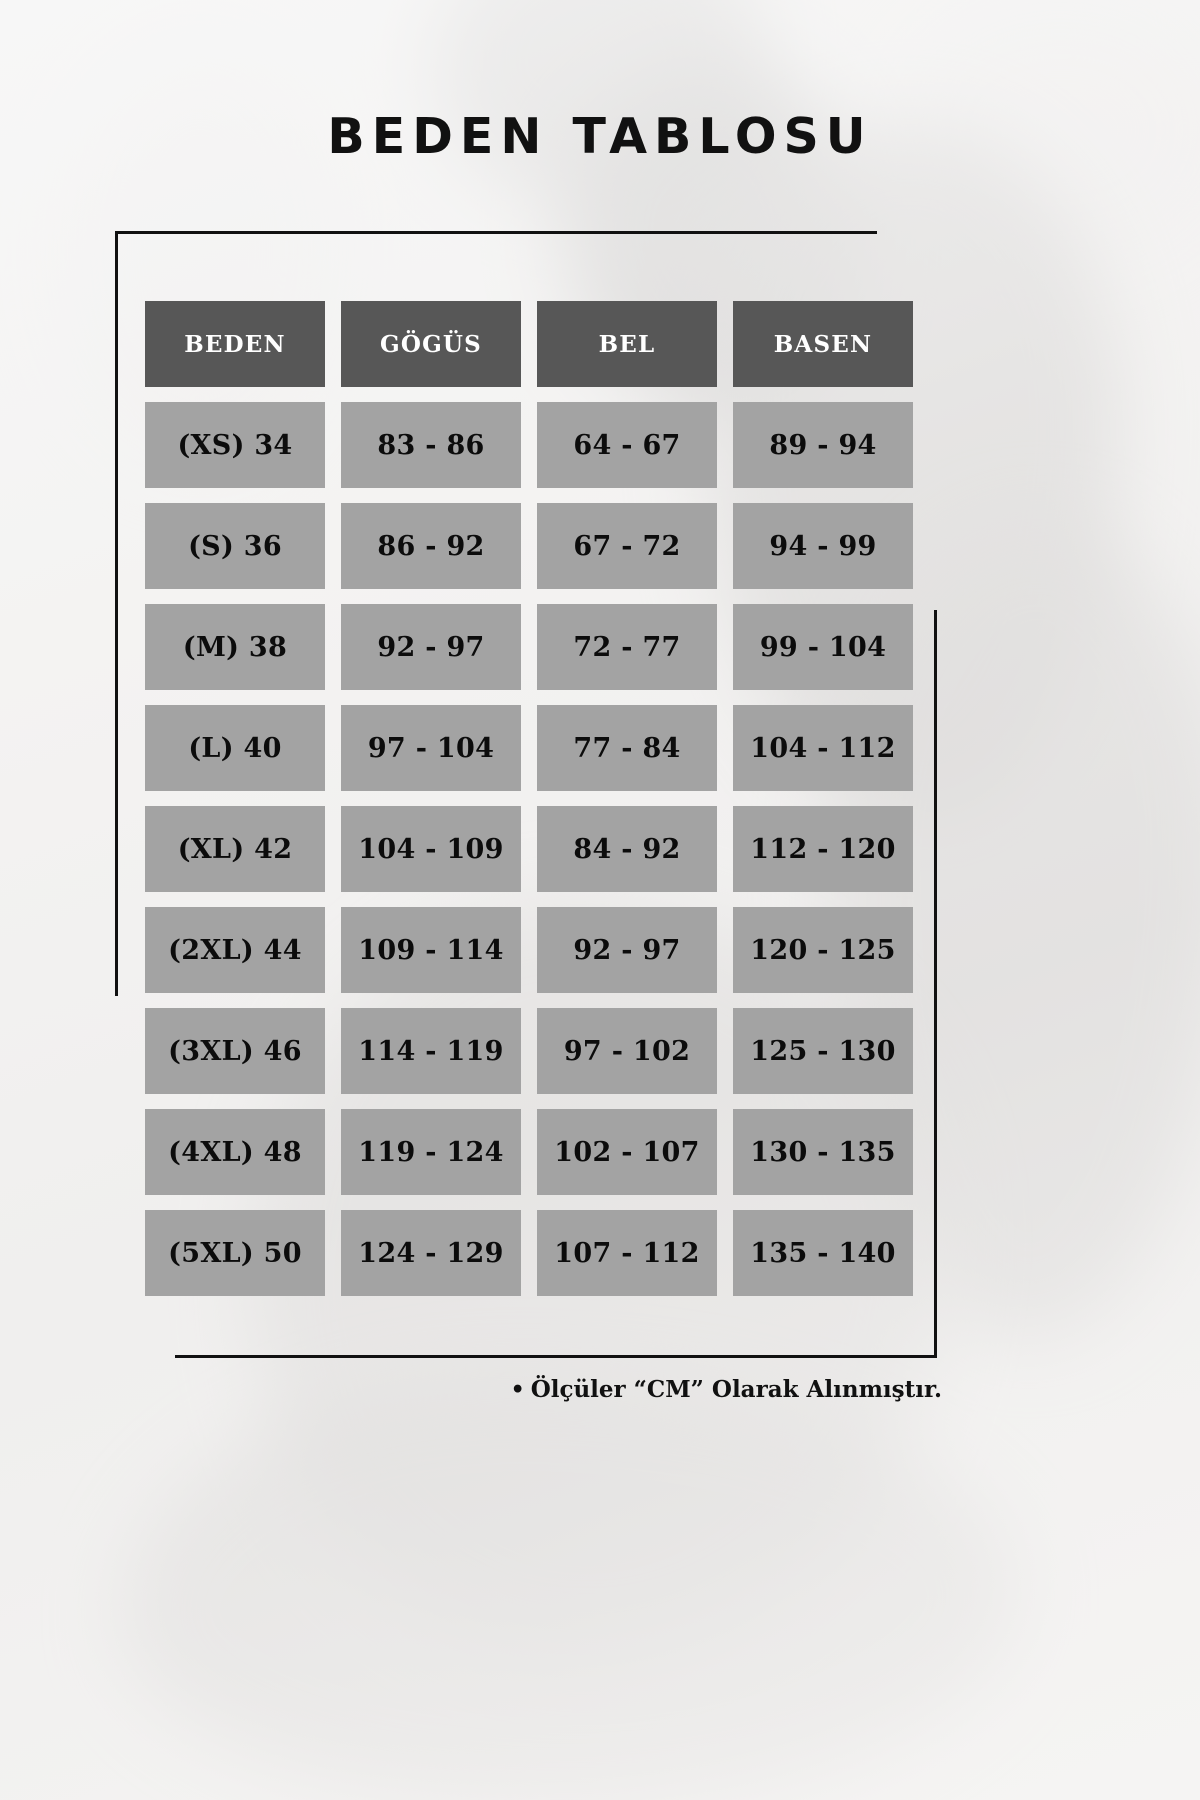 The width and height of the screenshot is (1200, 1800). What do you see at coordinates (235, 849) in the screenshot?
I see `cell-beden: (XL) 42` at bounding box center [235, 849].